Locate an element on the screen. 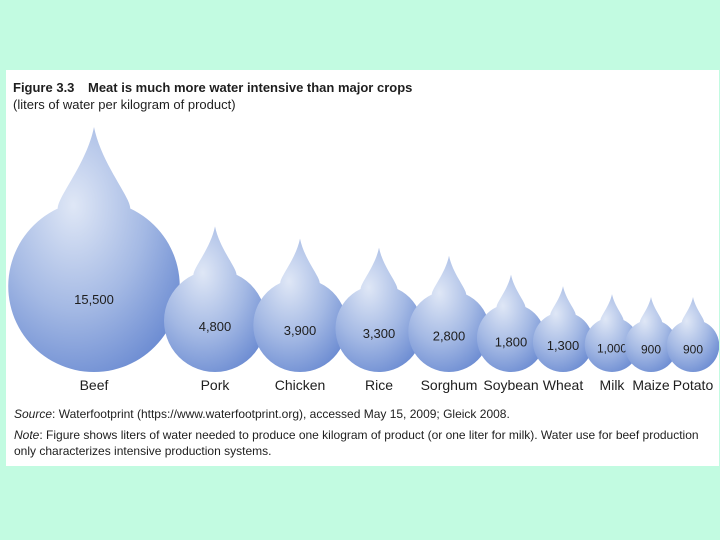  drop-soybean: 1,800 Soybean is located at coordinates (511, 333).